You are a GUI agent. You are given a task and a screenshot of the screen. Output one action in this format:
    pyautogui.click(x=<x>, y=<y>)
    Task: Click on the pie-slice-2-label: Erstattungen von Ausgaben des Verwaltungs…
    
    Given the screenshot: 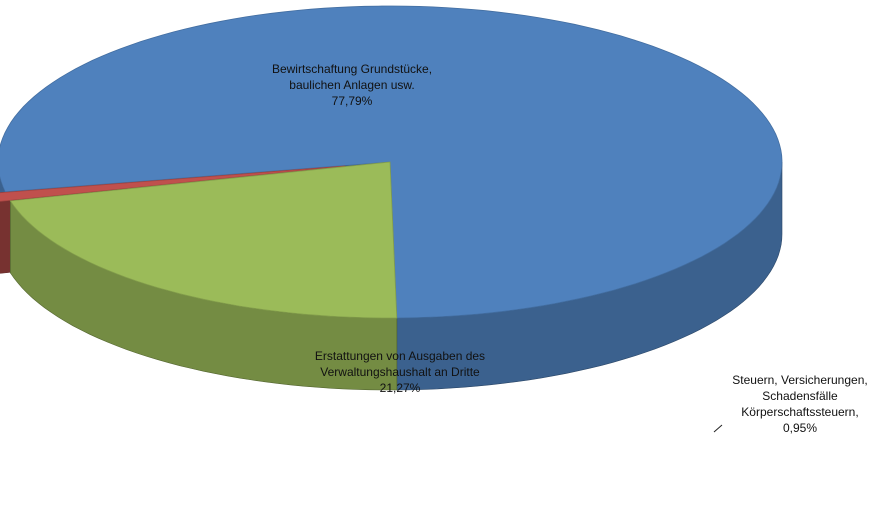 What is the action you would take?
    pyautogui.click(x=400, y=372)
    